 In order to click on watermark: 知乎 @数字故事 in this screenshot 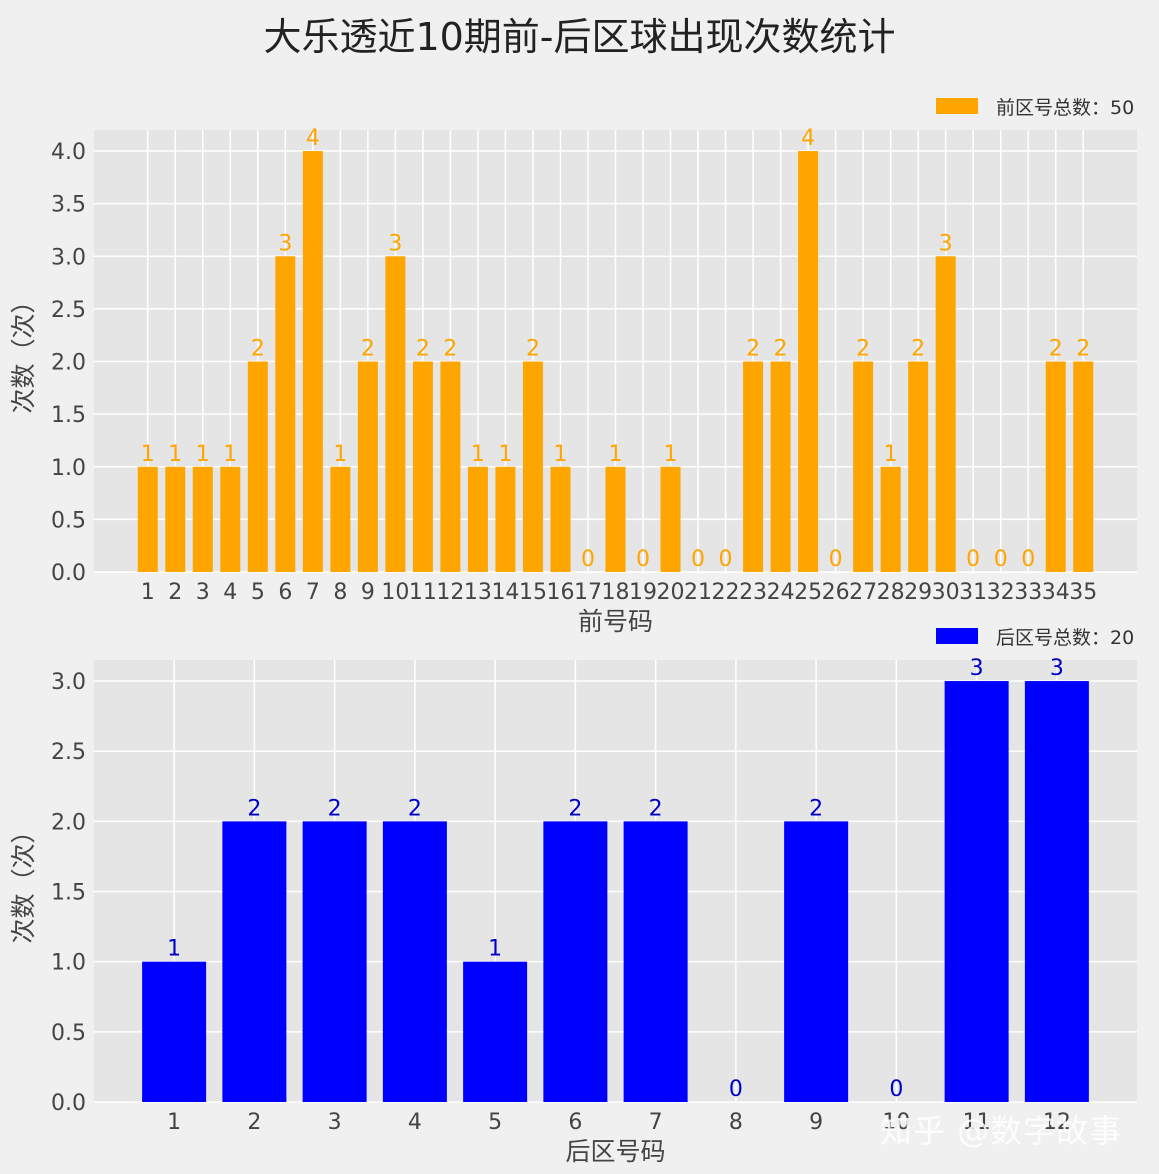, I will do `click(1001, 1131)`.